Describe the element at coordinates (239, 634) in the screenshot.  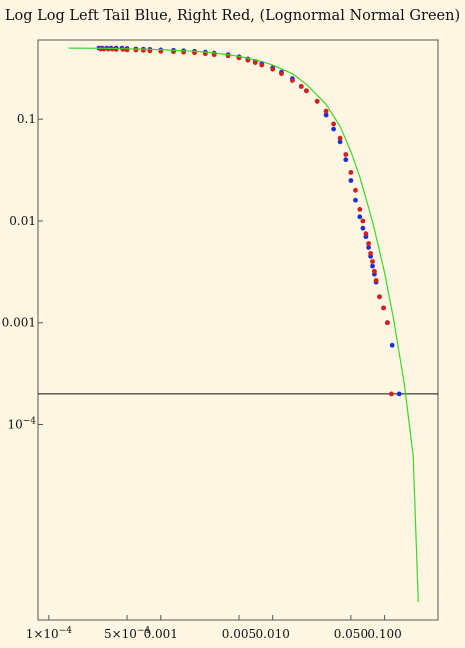
I see `x-tick-label: 0.005` at that location.